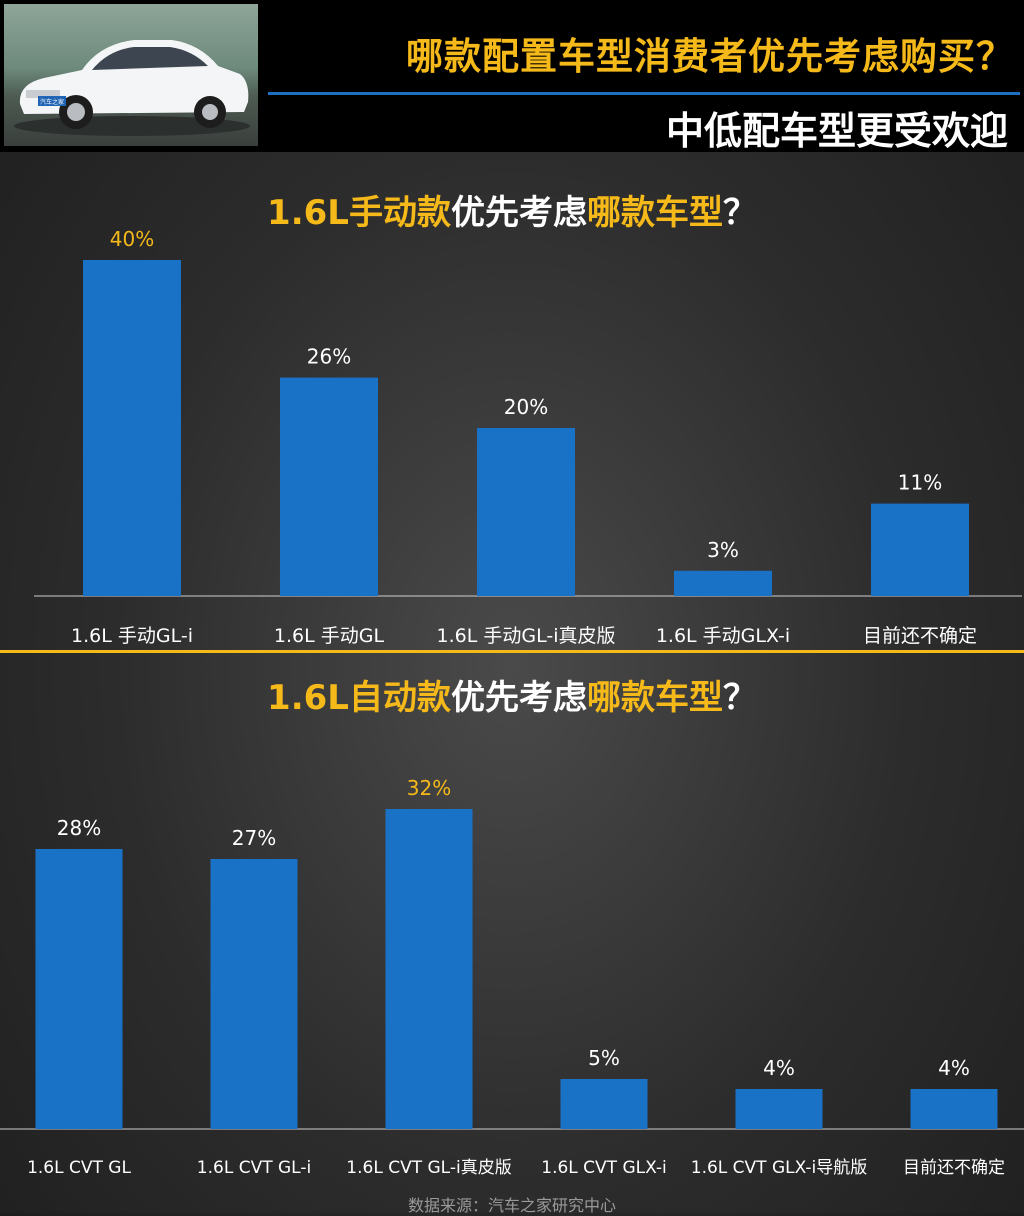  I want to click on chart2-title-part: 1.6L自动款, so click(359, 698).